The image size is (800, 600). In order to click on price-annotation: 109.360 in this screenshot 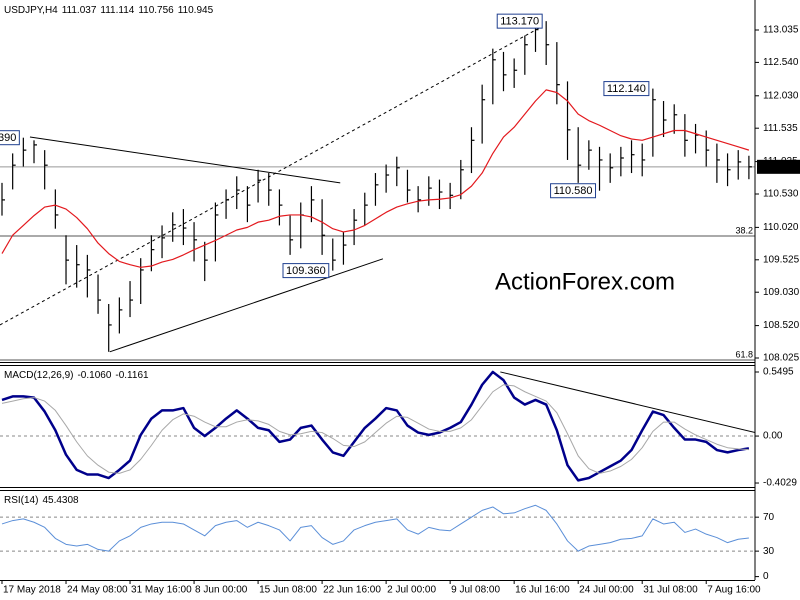, I will do `click(306, 271)`.